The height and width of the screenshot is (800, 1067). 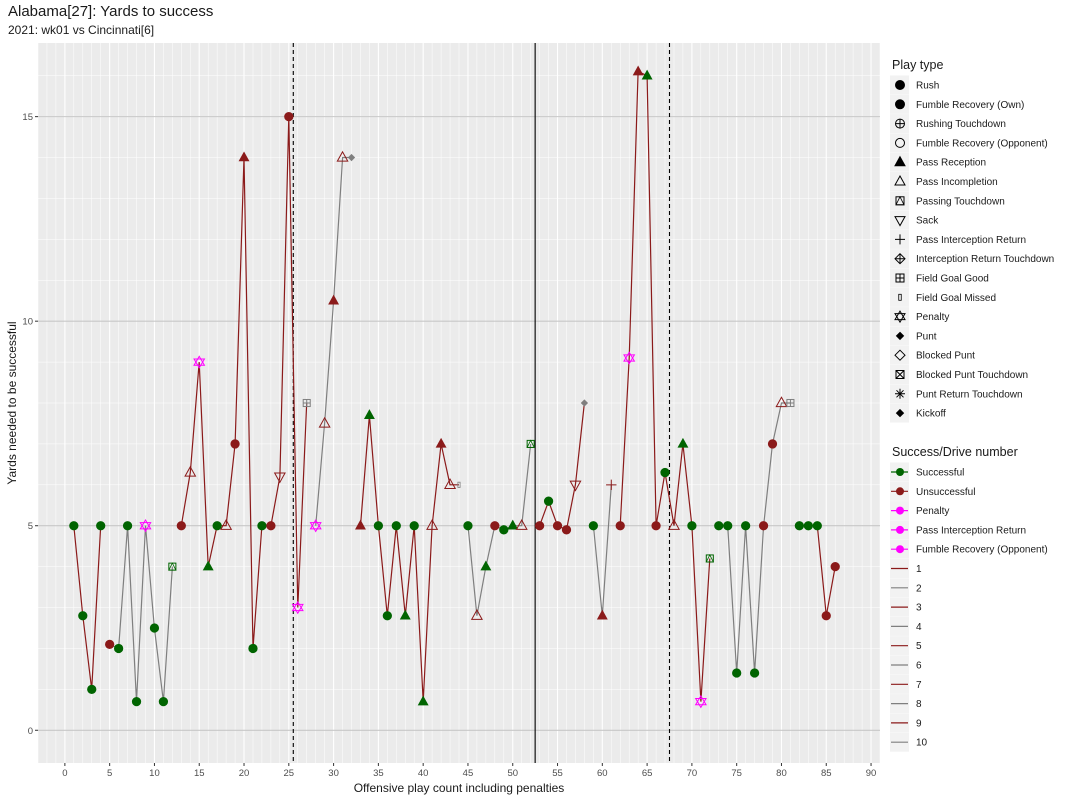 What do you see at coordinates (922, 743) in the screenshot?
I see `legend-success-label: 10` at bounding box center [922, 743].